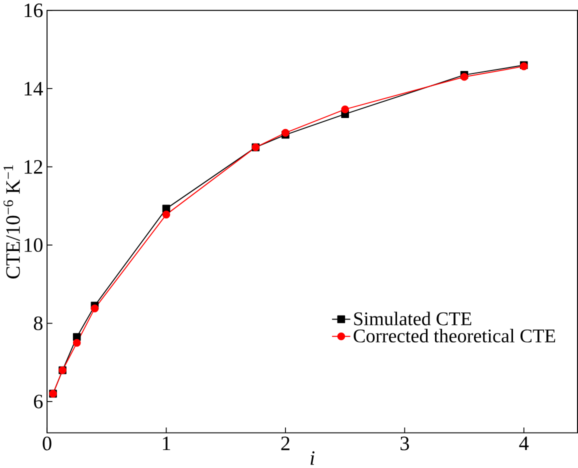 This screenshot has width=578, height=468. What do you see at coordinates (404, 443) in the screenshot?
I see `x-tick-label: 3` at bounding box center [404, 443].